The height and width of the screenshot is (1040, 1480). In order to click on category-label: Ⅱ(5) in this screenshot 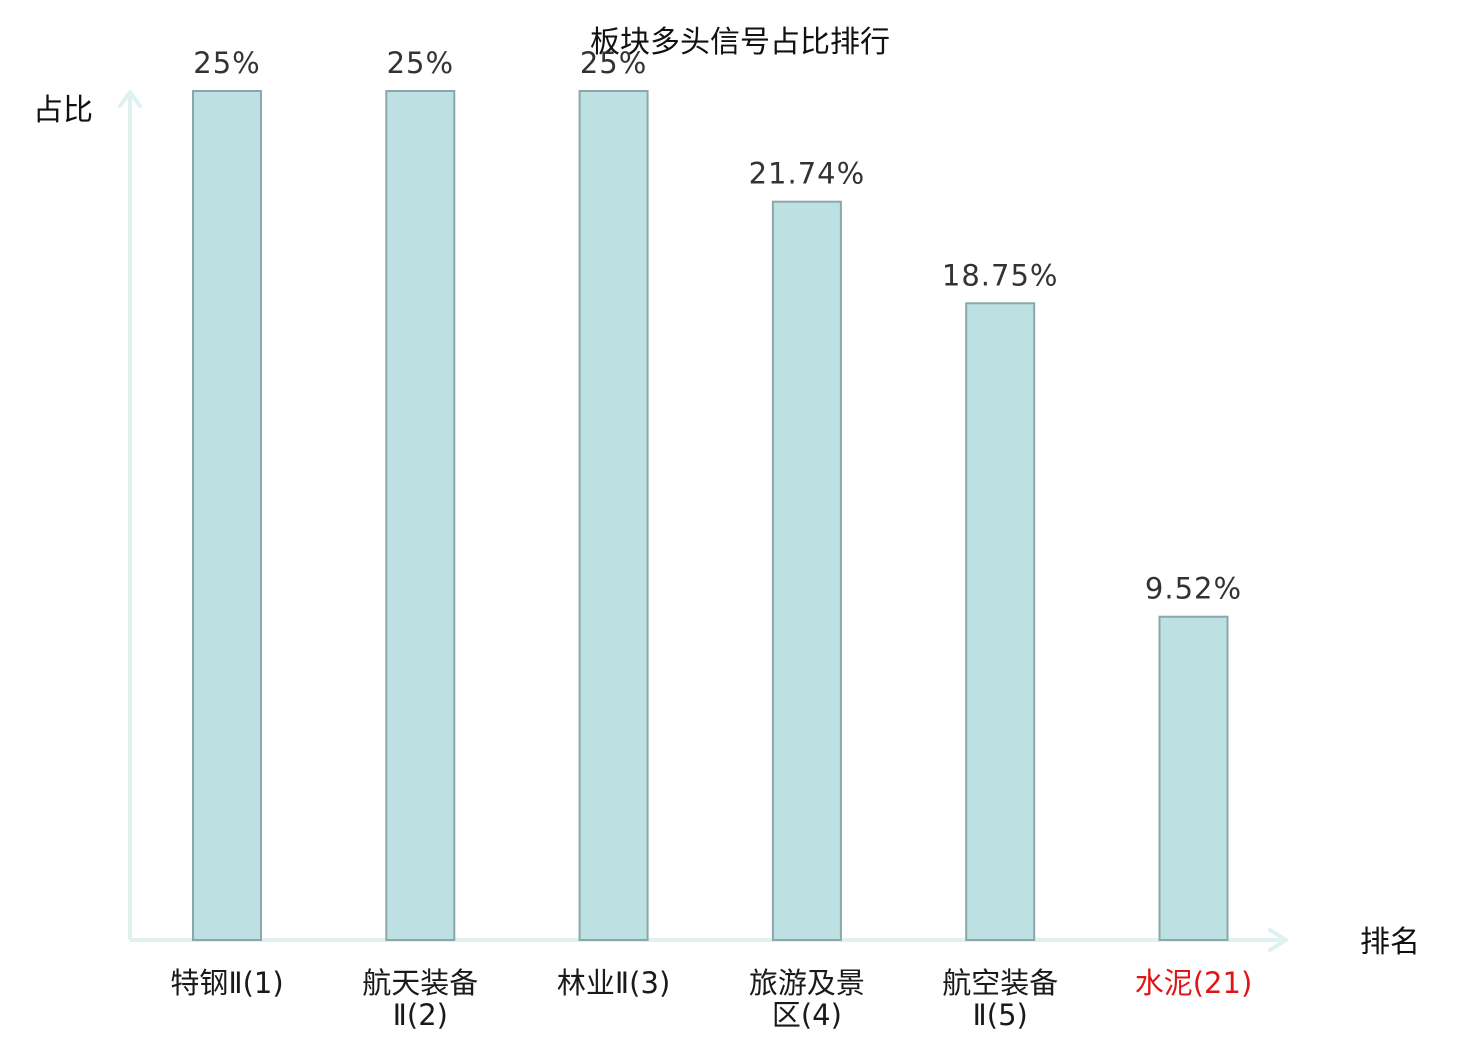, I will do `click(1000, 1015)`.